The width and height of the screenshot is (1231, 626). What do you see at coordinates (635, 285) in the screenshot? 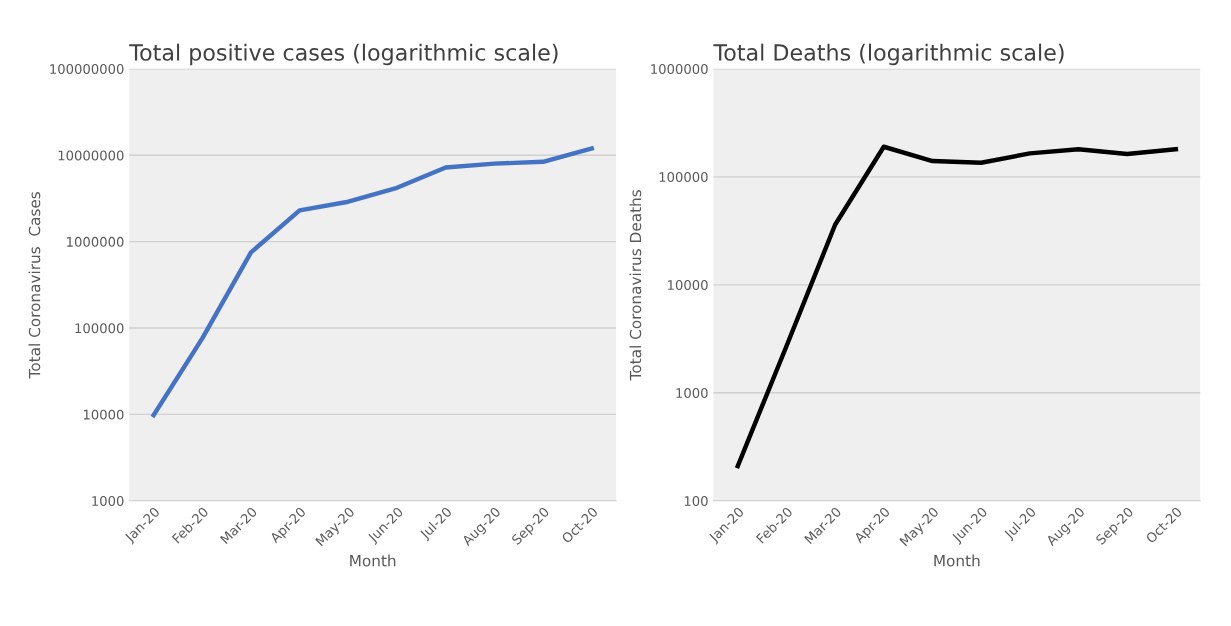
I see `y-axis-title: Total Coronavirus Deaths` at bounding box center [635, 285].